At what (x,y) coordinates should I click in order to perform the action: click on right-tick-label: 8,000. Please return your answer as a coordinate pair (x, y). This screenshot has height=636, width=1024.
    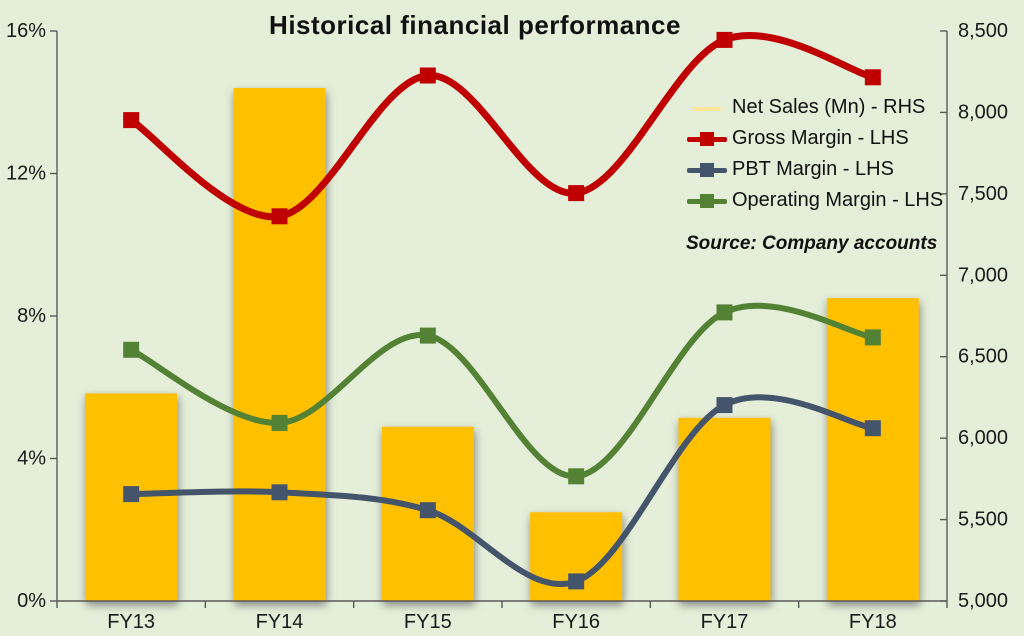
    Looking at the image, I should click on (983, 112).